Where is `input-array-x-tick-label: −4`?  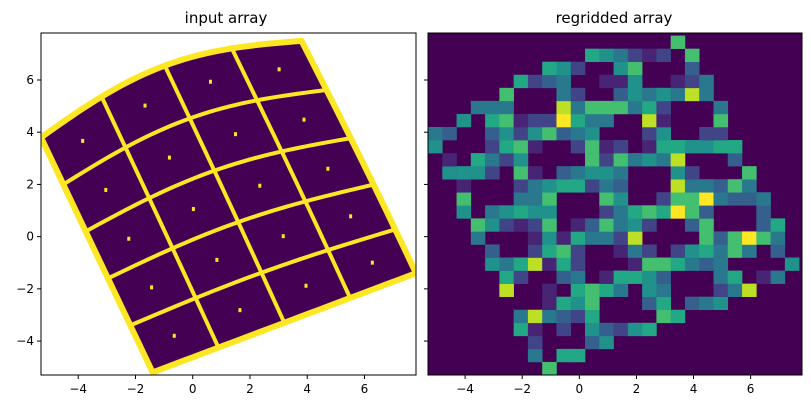 input-array-x-tick-label: −4 is located at coordinates (78, 389).